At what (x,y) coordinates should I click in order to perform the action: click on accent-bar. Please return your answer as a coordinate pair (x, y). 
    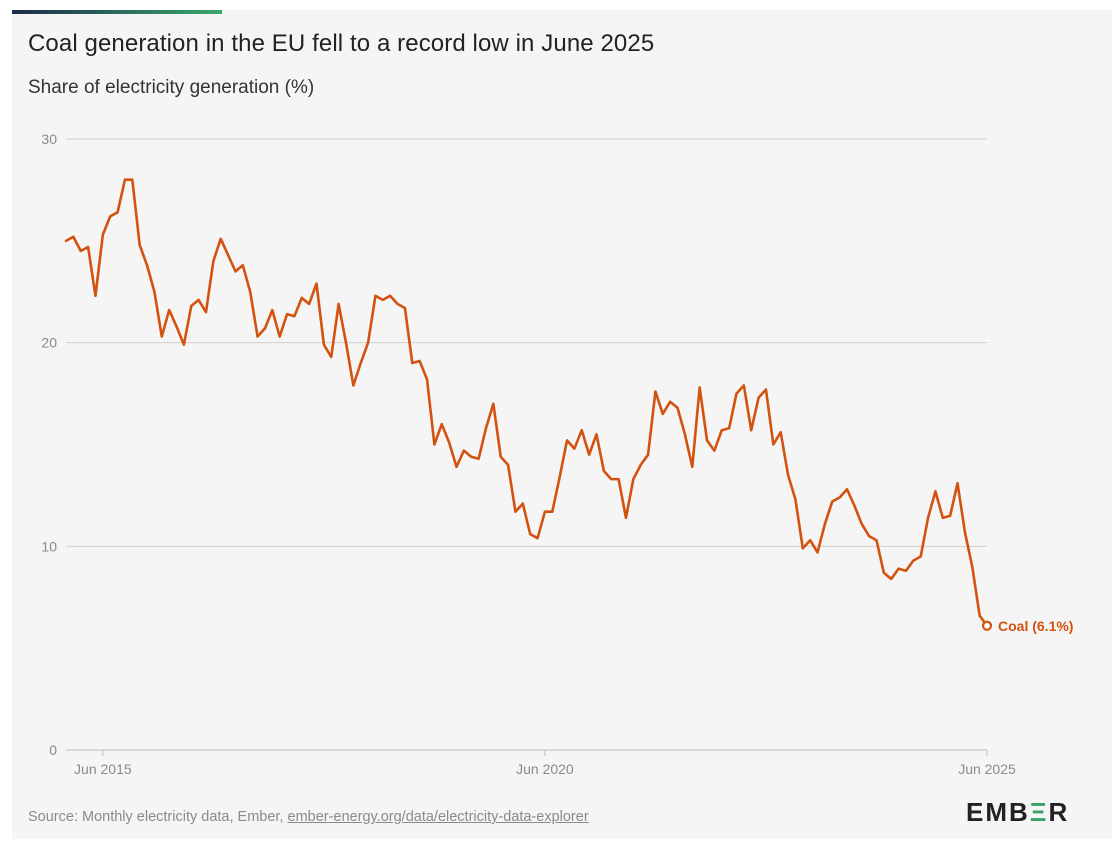
    Looking at the image, I should click on (117, 12).